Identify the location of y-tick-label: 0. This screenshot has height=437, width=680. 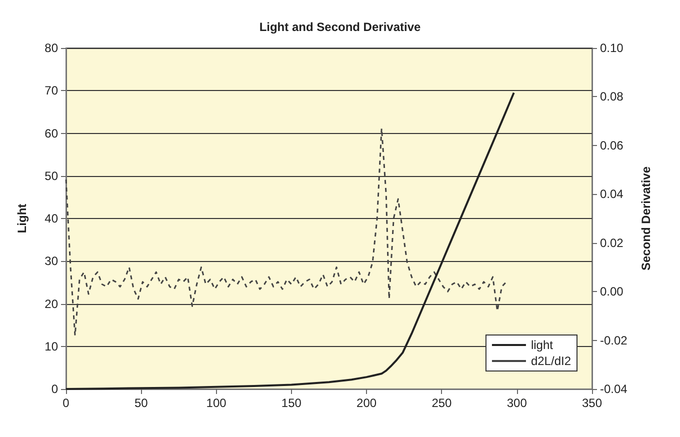
(54, 389).